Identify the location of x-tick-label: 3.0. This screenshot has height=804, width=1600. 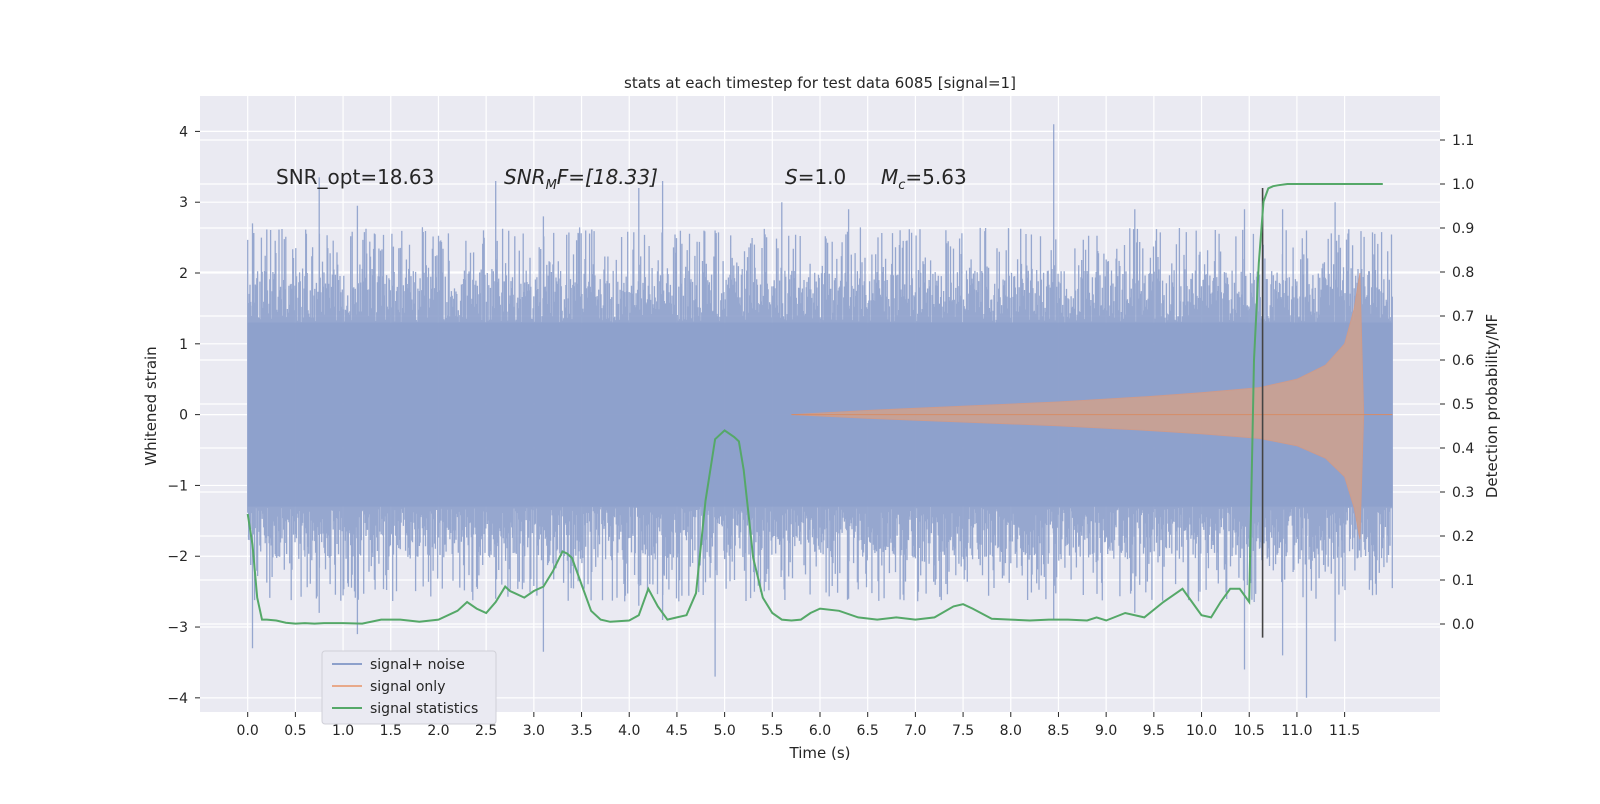
(534, 731).